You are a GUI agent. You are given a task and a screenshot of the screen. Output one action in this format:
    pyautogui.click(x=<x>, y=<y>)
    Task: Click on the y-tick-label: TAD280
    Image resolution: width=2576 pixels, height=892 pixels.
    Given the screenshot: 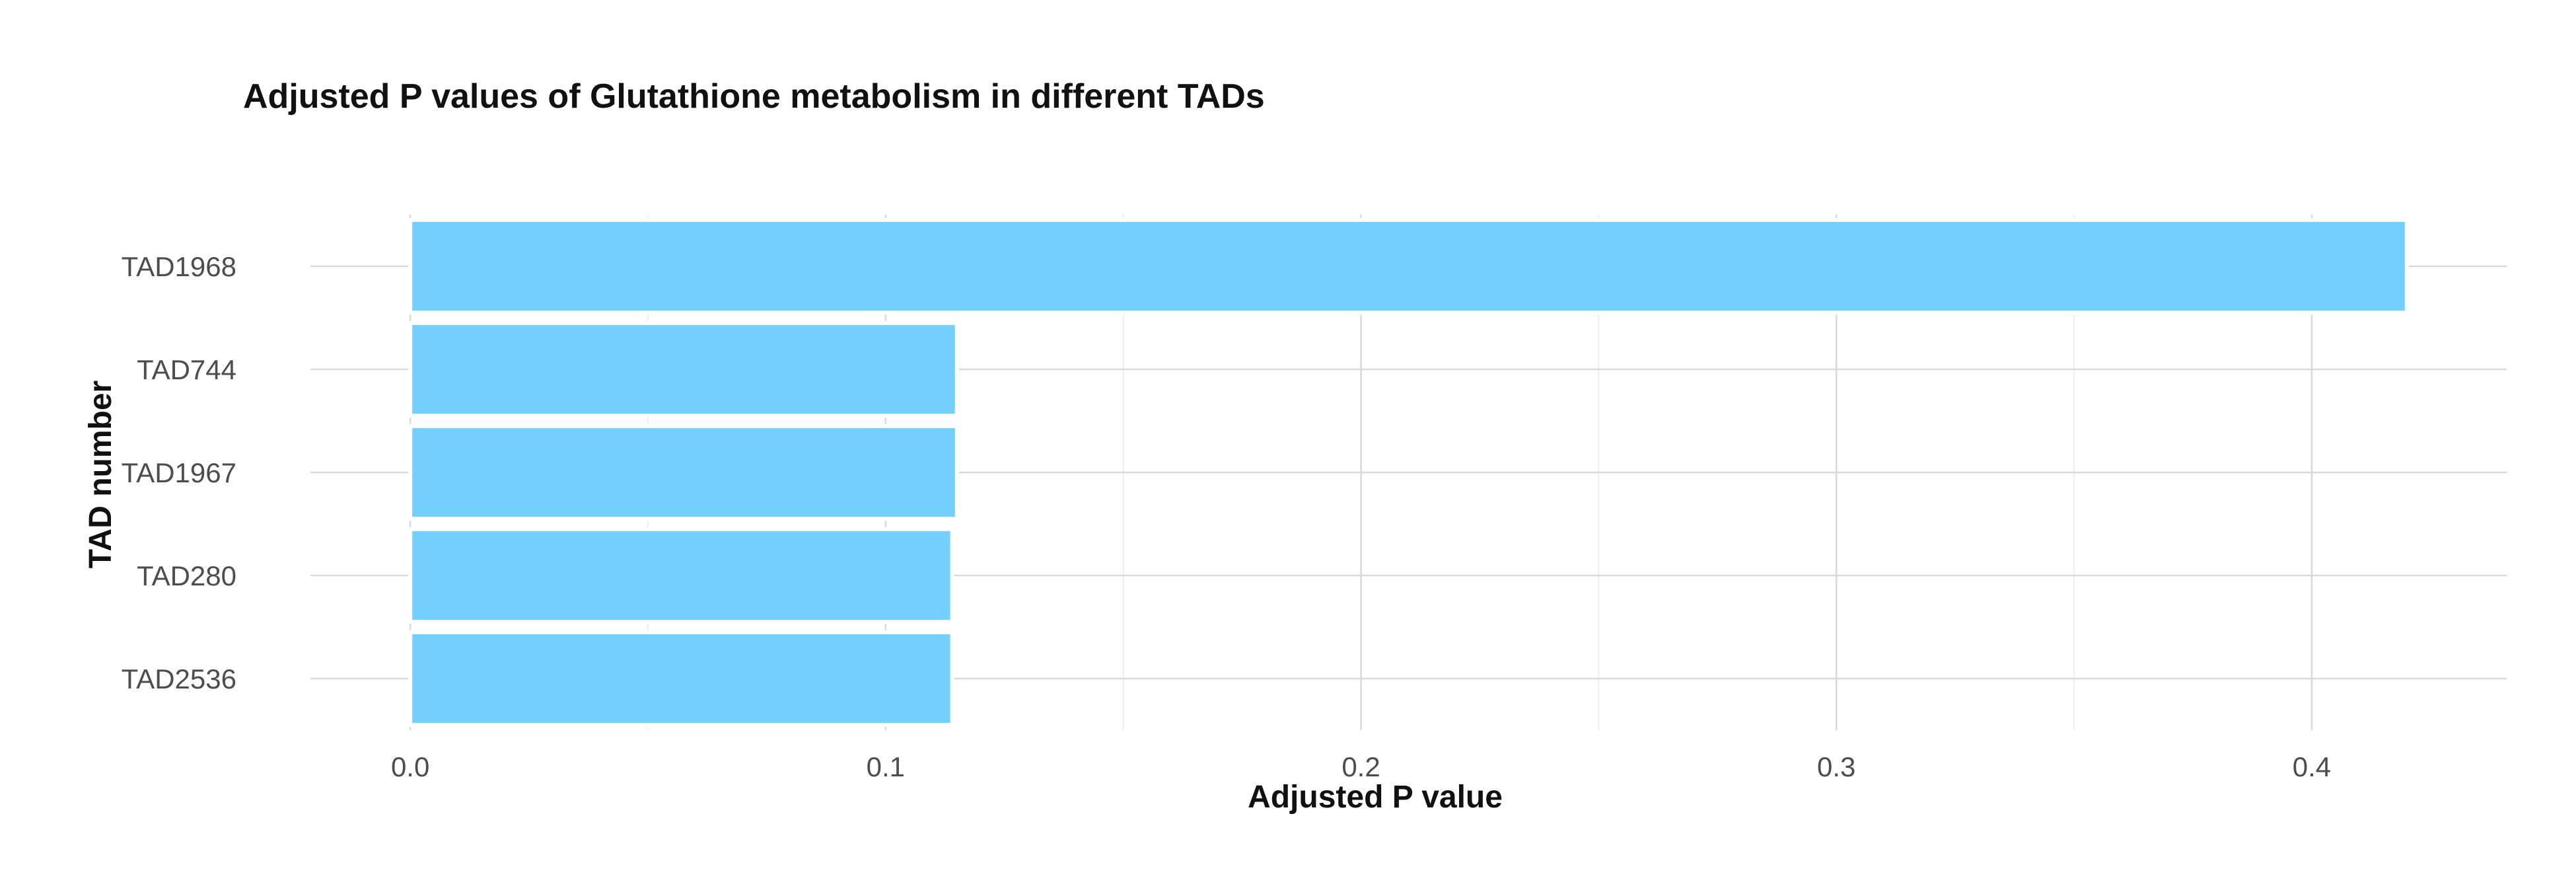 What is the action you would take?
    pyautogui.click(x=187, y=575)
    